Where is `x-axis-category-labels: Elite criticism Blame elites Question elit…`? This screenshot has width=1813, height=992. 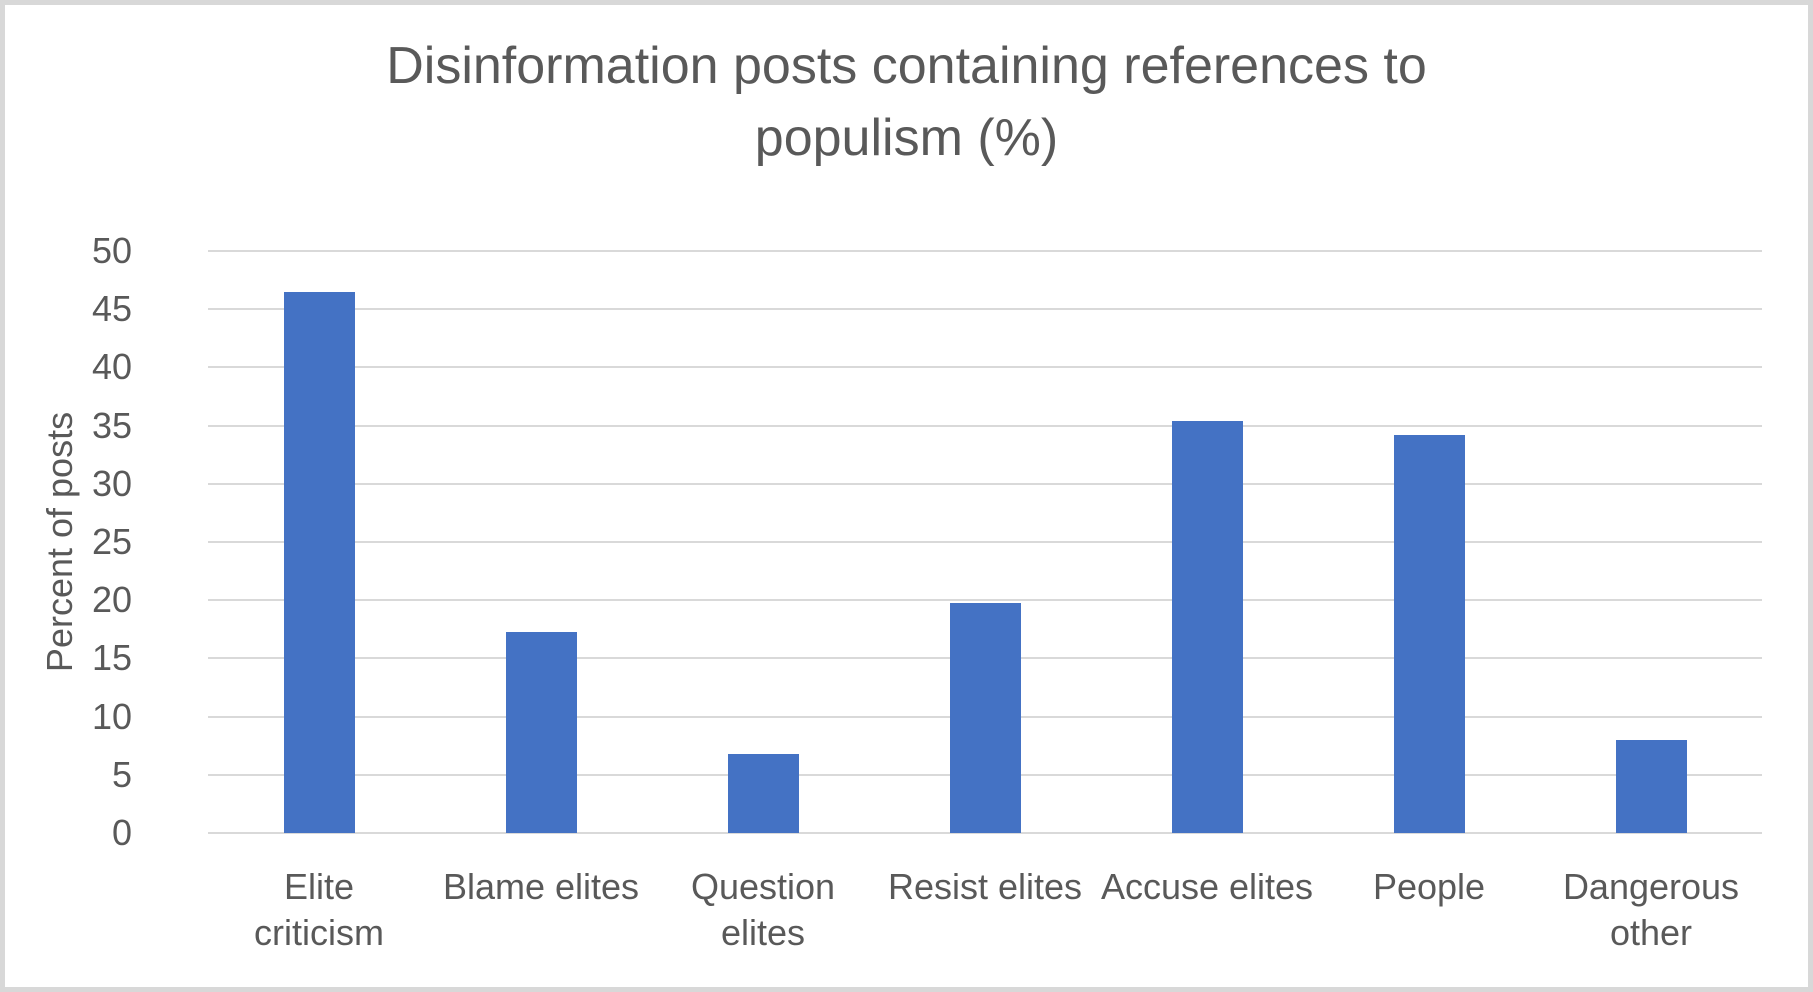
x-axis-category-labels: Elite criticism Blame elites Question elit… is located at coordinates (985, 919).